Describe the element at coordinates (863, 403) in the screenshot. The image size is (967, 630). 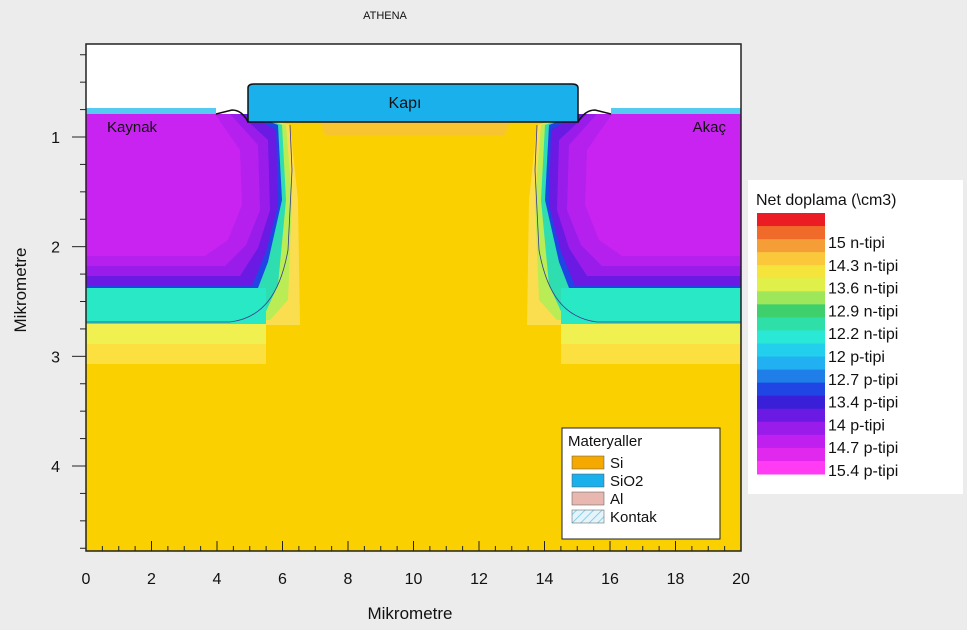
I see `doping-label: 13.4 p-tipi` at that location.